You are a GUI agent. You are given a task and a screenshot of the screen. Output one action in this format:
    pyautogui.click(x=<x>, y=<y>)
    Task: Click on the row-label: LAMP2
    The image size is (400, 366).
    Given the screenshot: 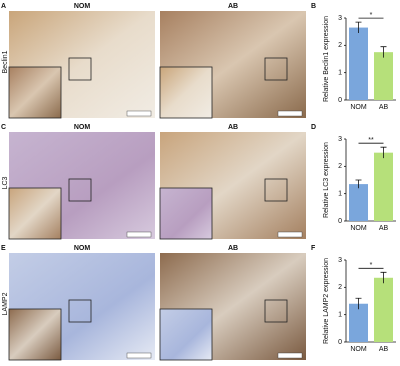 What is the action you would take?
    pyautogui.click(x=5, y=303)
    